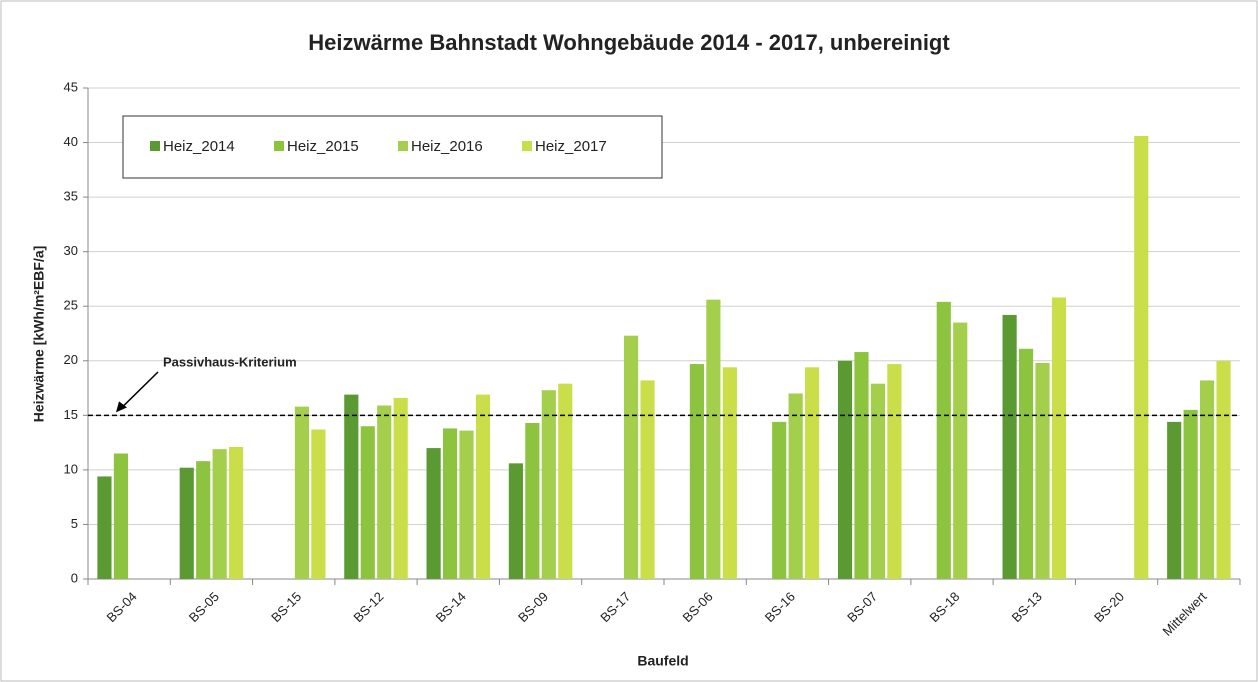 The height and width of the screenshot is (682, 1258). I want to click on arrow-head, so click(121, 407).